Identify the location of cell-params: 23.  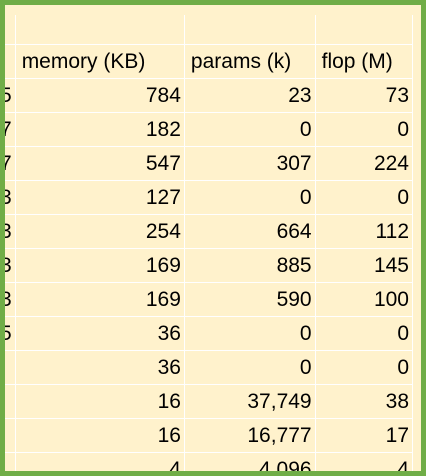
(250, 95).